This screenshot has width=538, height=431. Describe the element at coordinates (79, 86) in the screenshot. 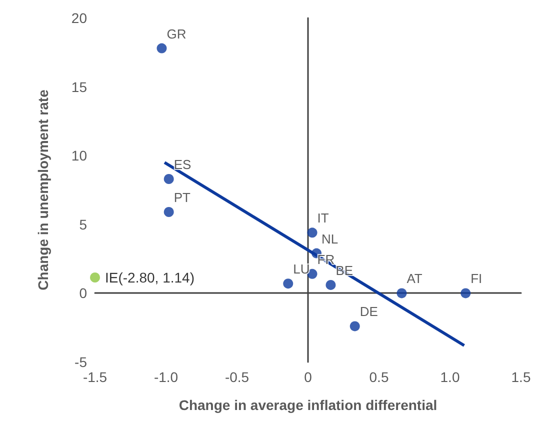

I see `y-tick-label: 15` at that location.